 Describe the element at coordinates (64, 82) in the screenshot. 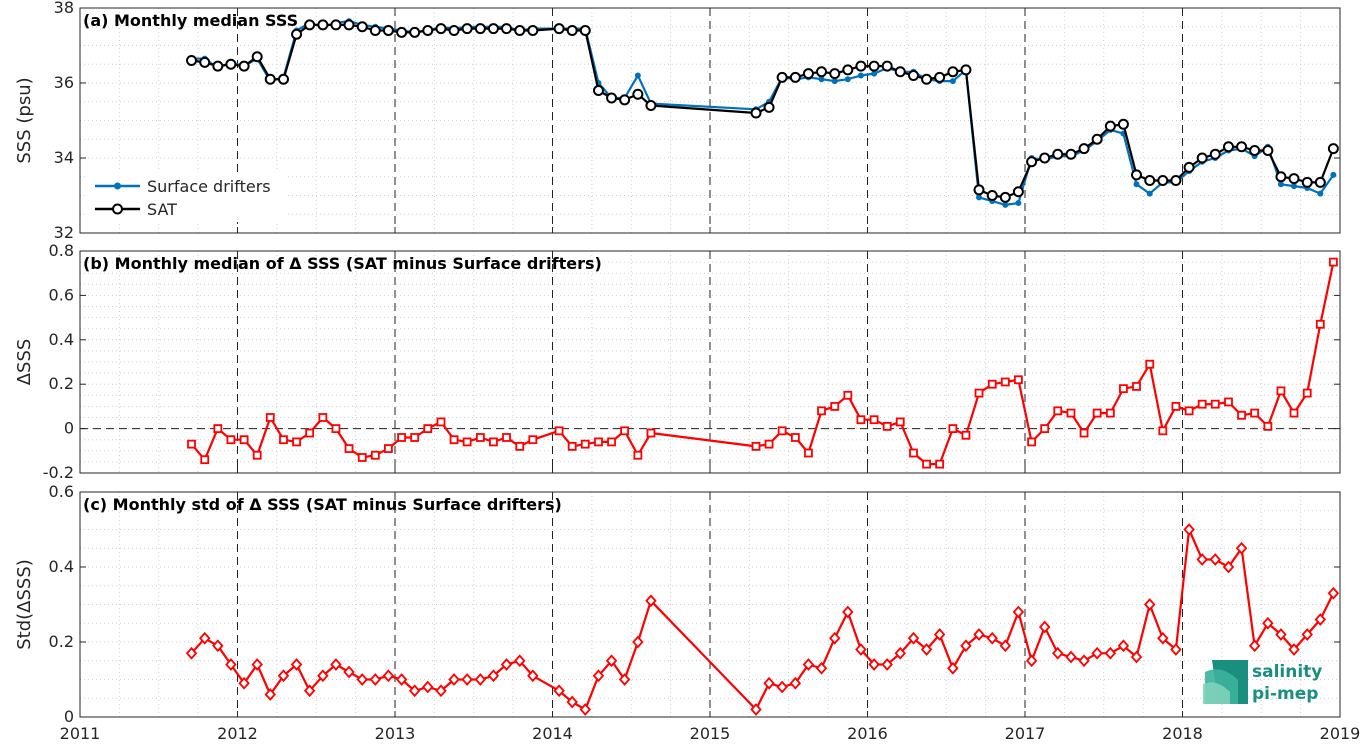

I see `ytick-label: 36` at that location.